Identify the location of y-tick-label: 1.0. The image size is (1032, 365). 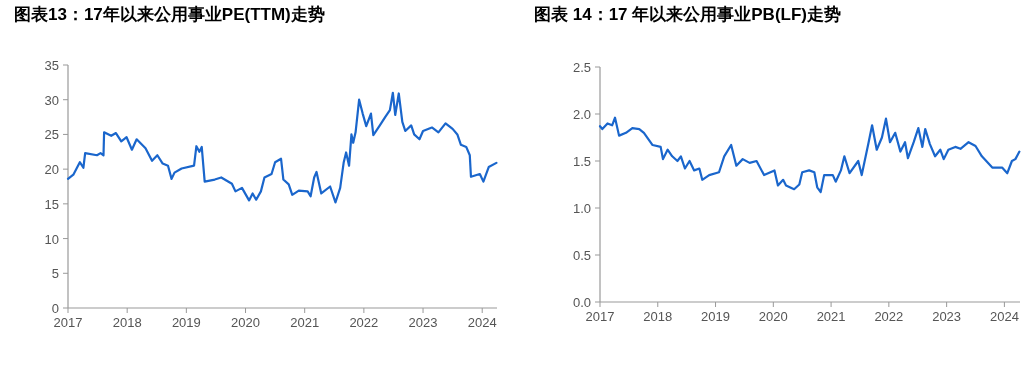
(581, 208).